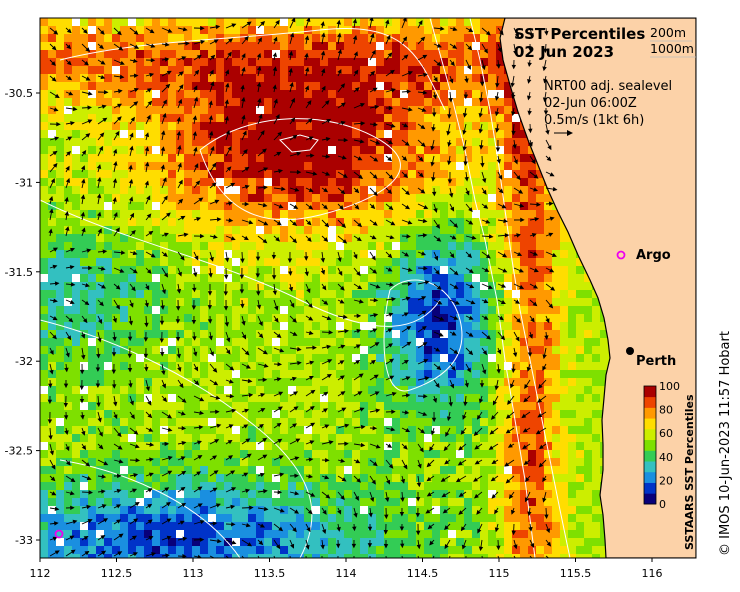  I want to click on x-tick-label: 115.5, so click(576, 573).